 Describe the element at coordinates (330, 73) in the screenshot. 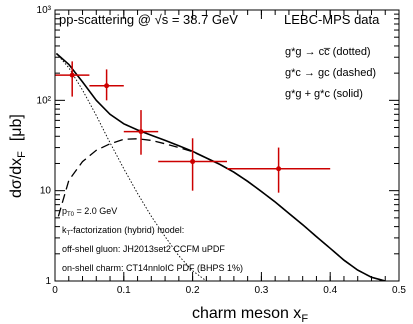

I see `legend-dashed: g*c → gc (dashed)` at that location.